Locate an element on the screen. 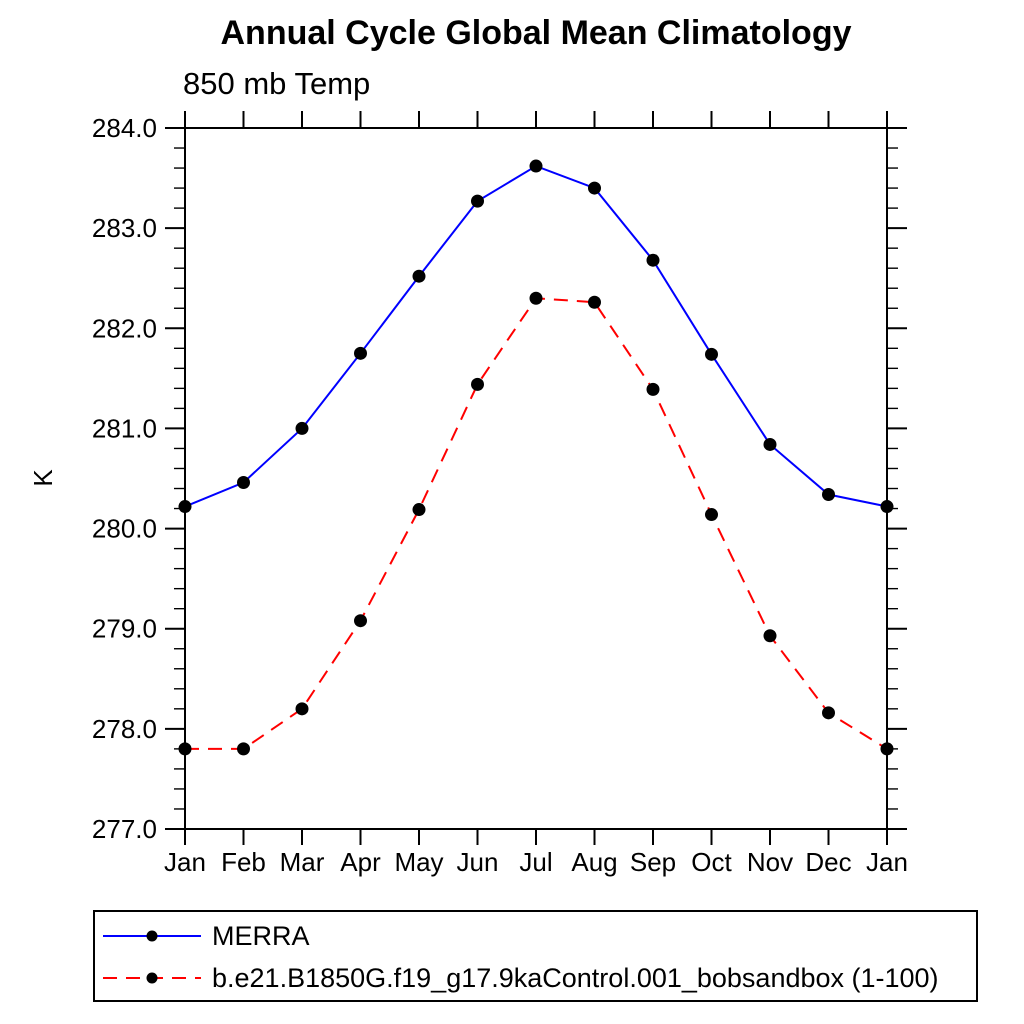 The height and width of the screenshot is (1024, 1024). y-tick-label: 281.0 is located at coordinates (124, 428).